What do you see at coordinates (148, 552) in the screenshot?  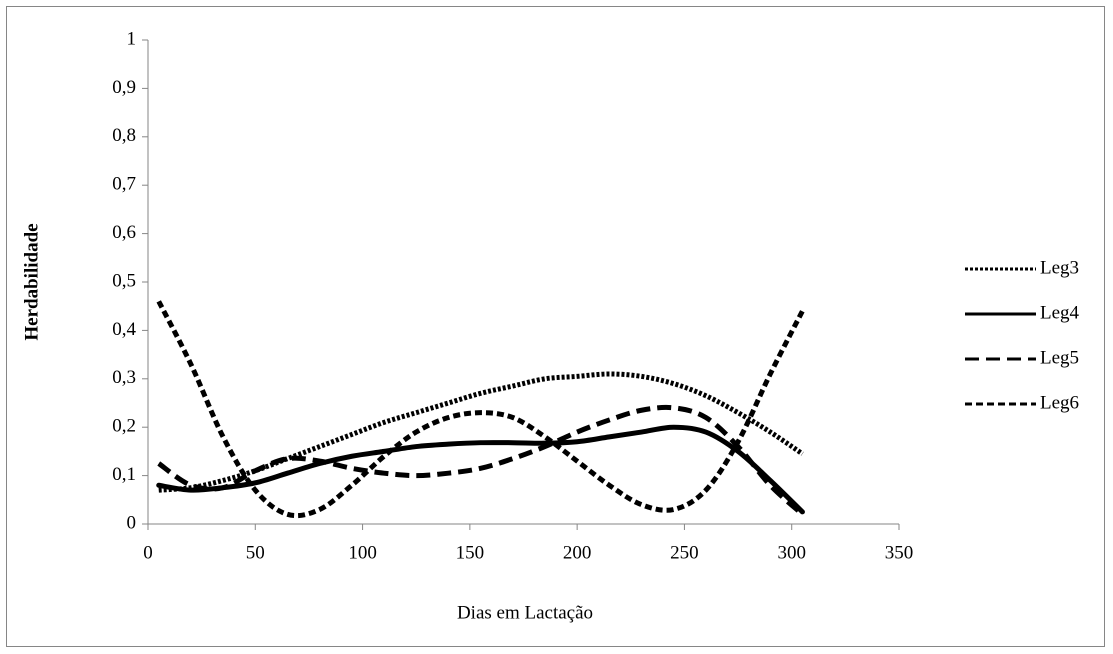 I see `x-tick-label: 0` at bounding box center [148, 552].